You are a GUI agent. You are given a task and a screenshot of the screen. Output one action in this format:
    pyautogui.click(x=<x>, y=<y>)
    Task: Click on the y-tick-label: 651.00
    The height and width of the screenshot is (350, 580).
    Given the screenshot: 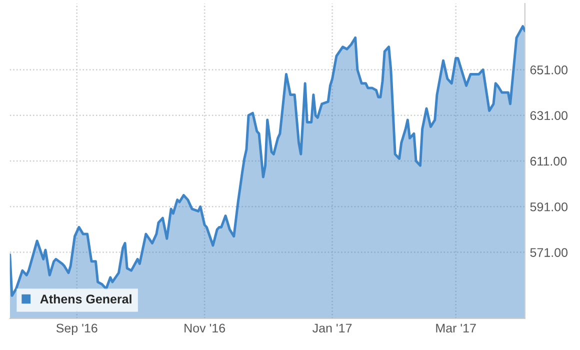 What is the action you would take?
    pyautogui.click(x=549, y=69)
    